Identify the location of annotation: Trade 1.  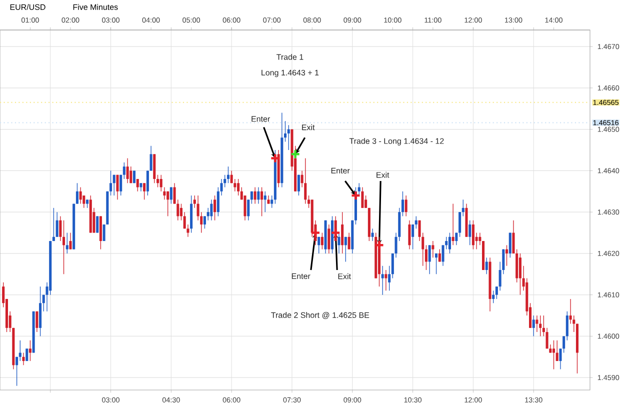
(290, 57).